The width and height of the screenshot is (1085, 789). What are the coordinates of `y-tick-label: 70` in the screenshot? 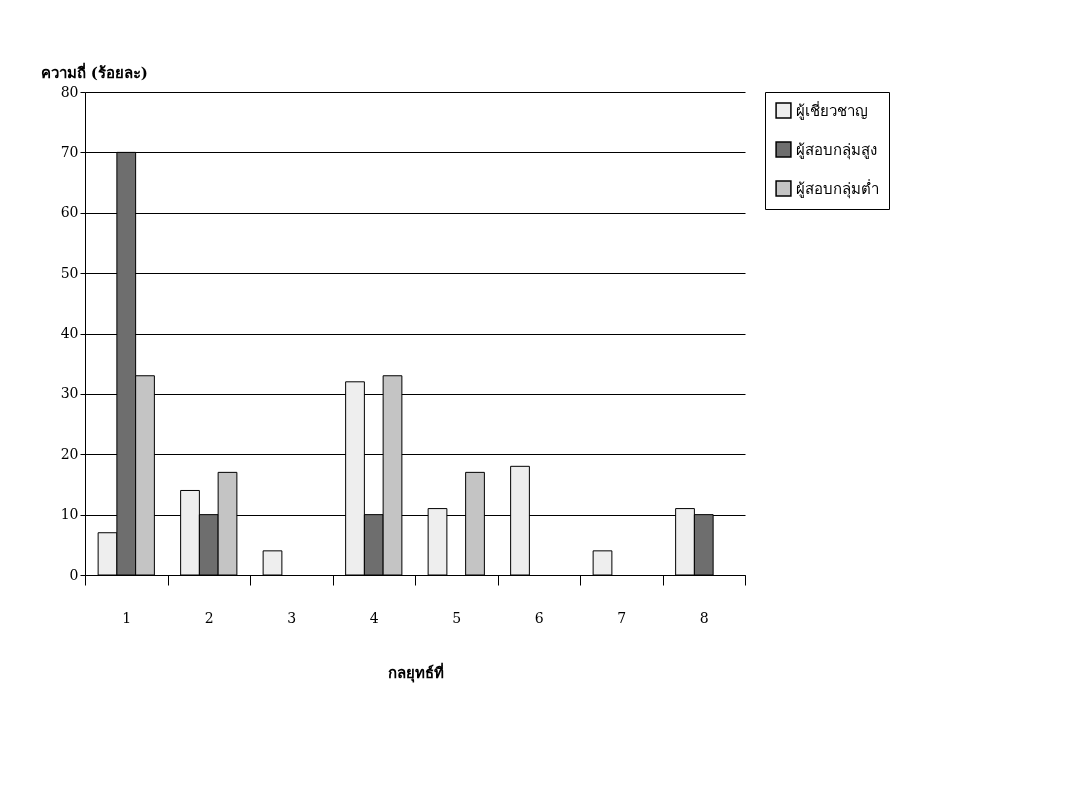 It's located at (69, 151).